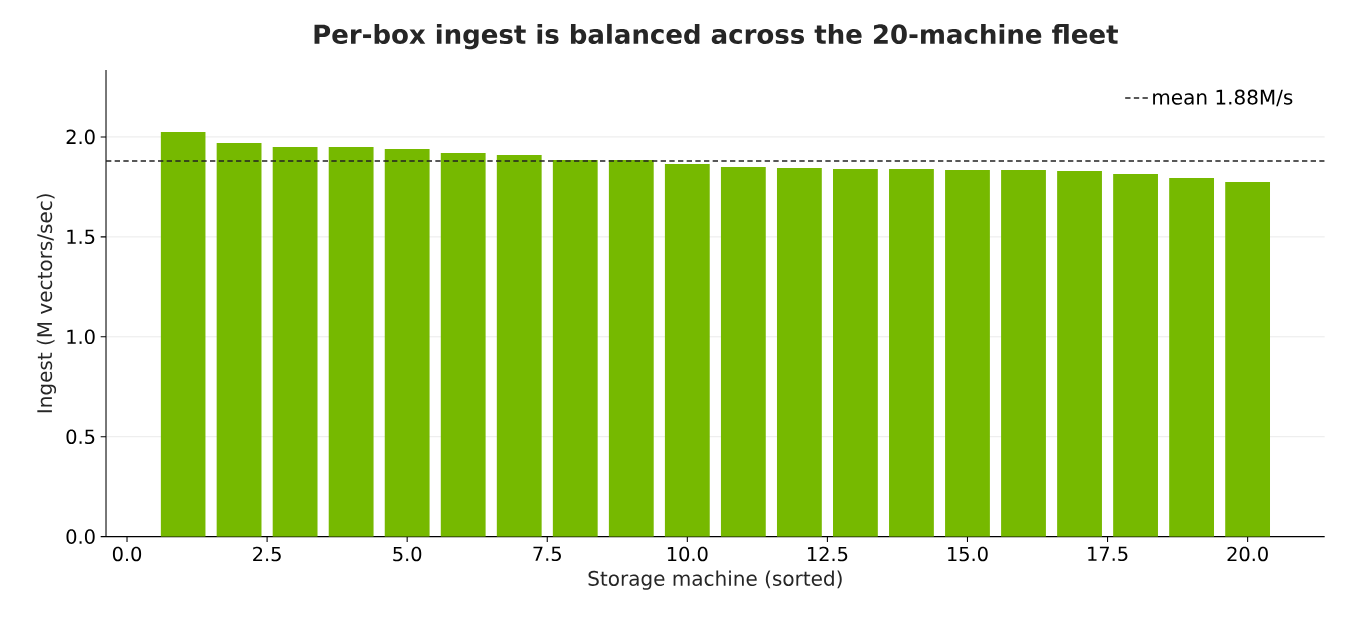 The image size is (1350, 630). What do you see at coordinates (547, 554) in the screenshot?
I see `x-tick-label: 7.5` at bounding box center [547, 554].